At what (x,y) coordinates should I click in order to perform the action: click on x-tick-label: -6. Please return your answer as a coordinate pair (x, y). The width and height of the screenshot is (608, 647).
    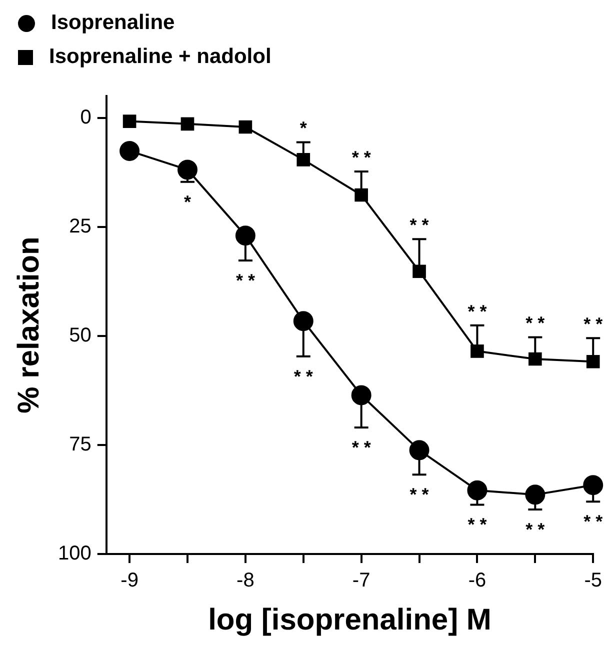
    Looking at the image, I should click on (477, 581).